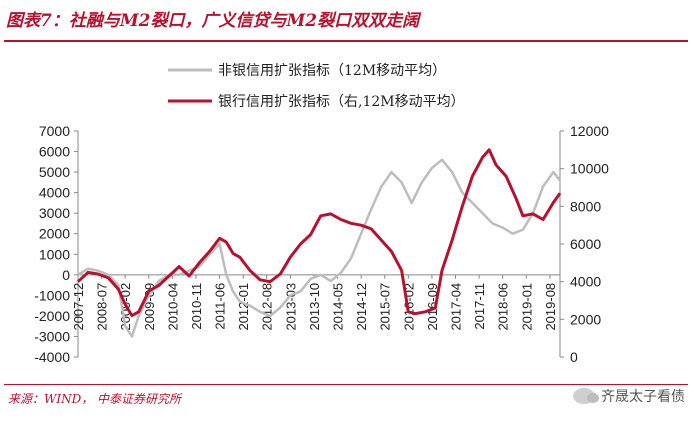  What do you see at coordinates (54, 172) in the screenshot?
I see `left-tick-label: 5000` at bounding box center [54, 172].